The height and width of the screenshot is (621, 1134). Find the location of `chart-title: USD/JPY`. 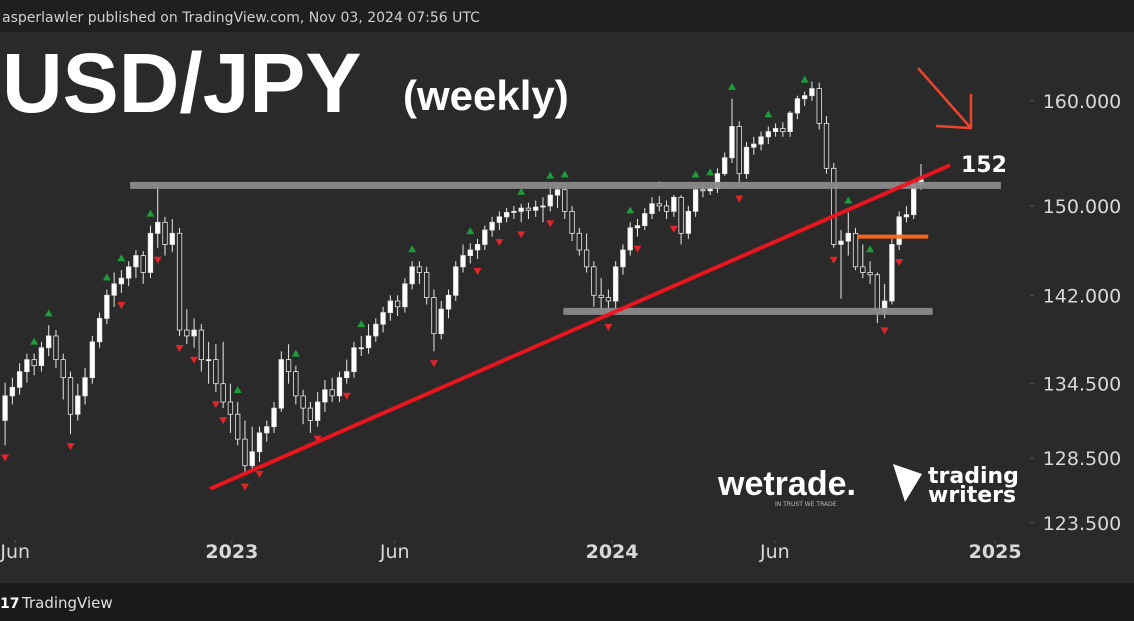

chart-title: USD/JPY is located at coordinates (181, 83).